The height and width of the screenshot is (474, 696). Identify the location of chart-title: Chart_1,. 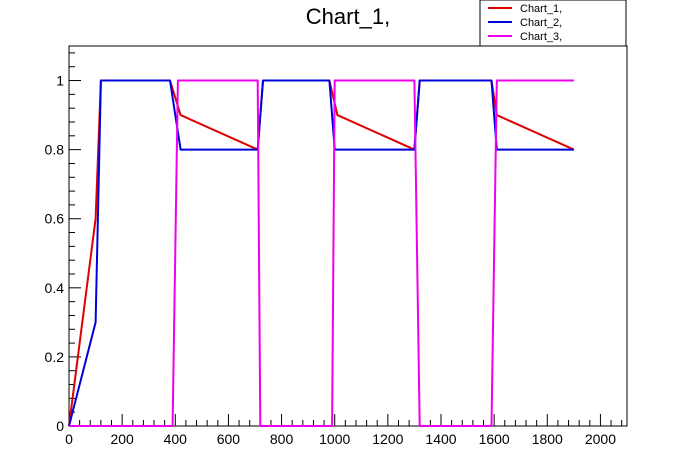
(348, 16).